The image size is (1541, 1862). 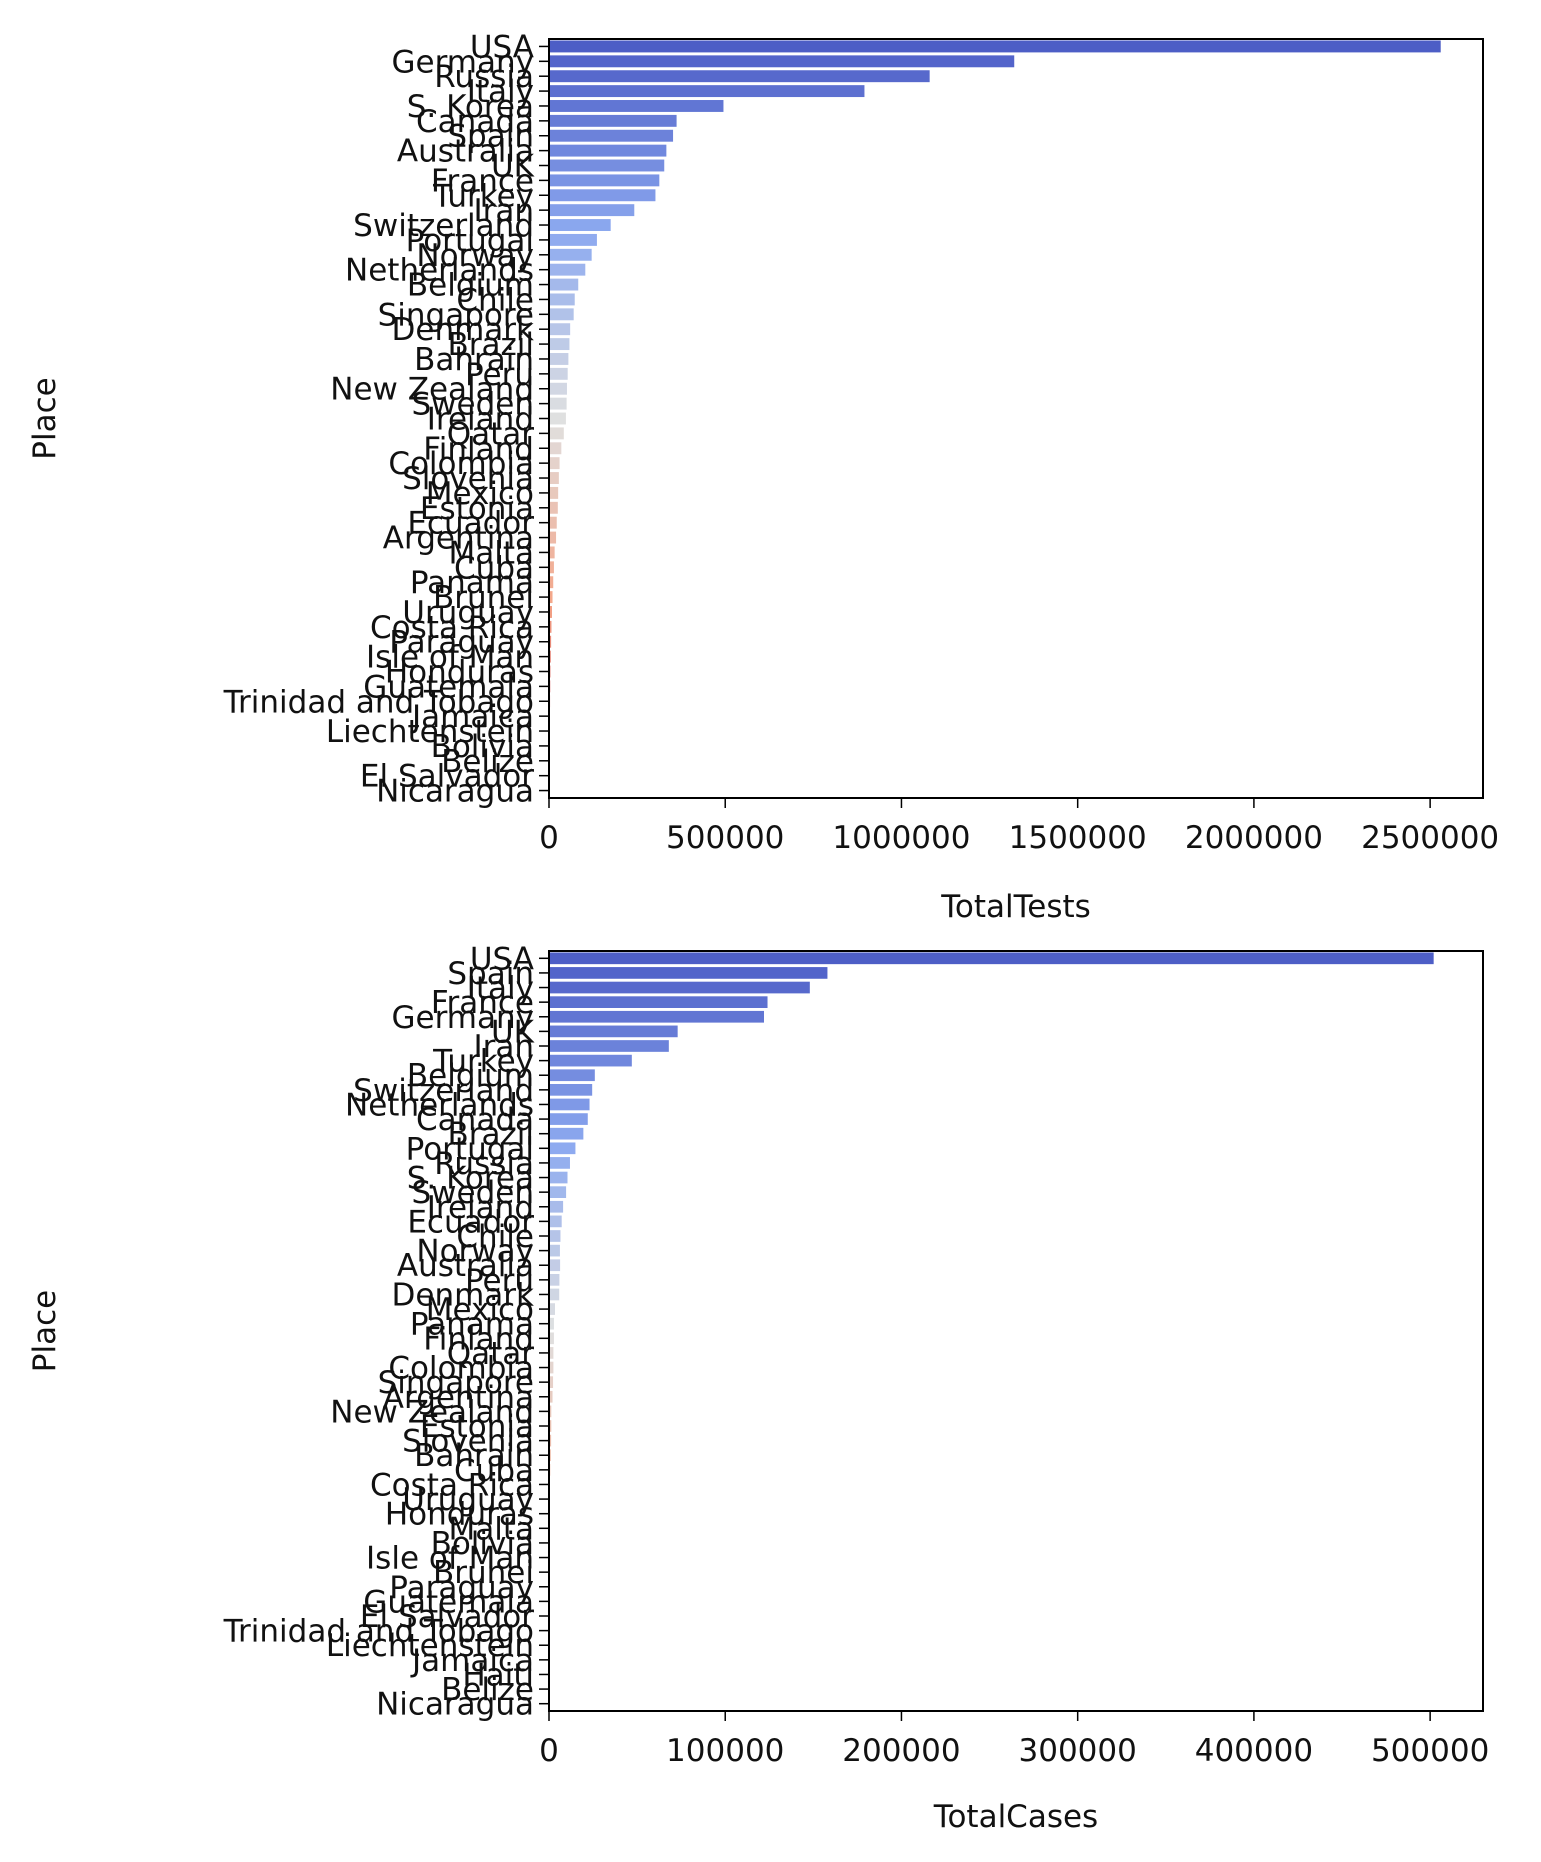 I want to click on bar-bahrain, so click(x=559, y=359).